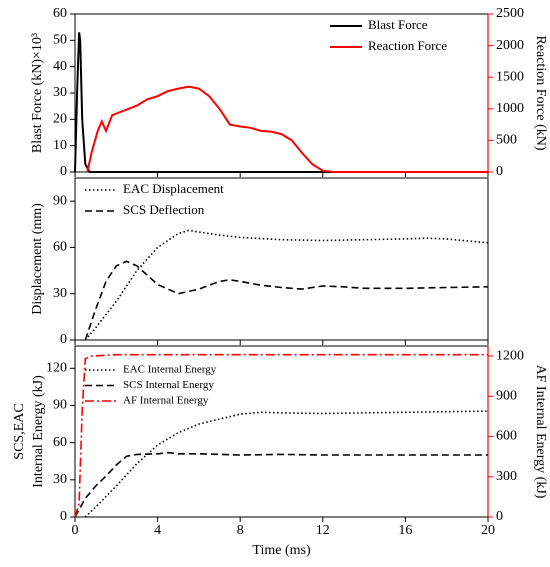 The image size is (550, 567). What do you see at coordinates (323, 530) in the screenshot?
I see `x-tick-label: 12` at bounding box center [323, 530].